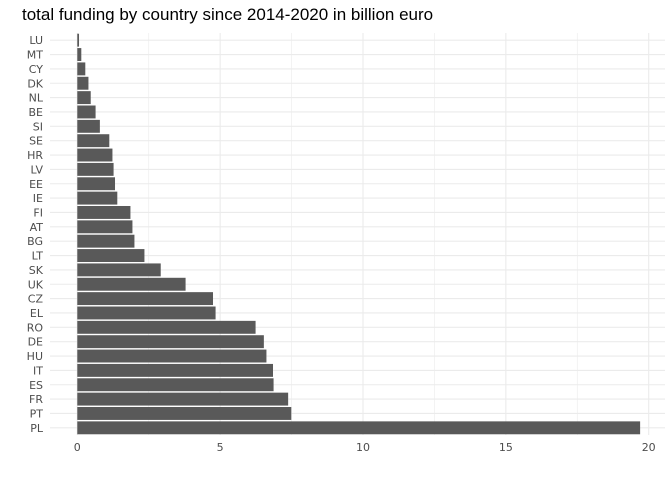 Image resolution: width=672 pixels, height=480 pixels. Describe the element at coordinates (104, 212) in the screenshot. I see `bar-fi` at that location.